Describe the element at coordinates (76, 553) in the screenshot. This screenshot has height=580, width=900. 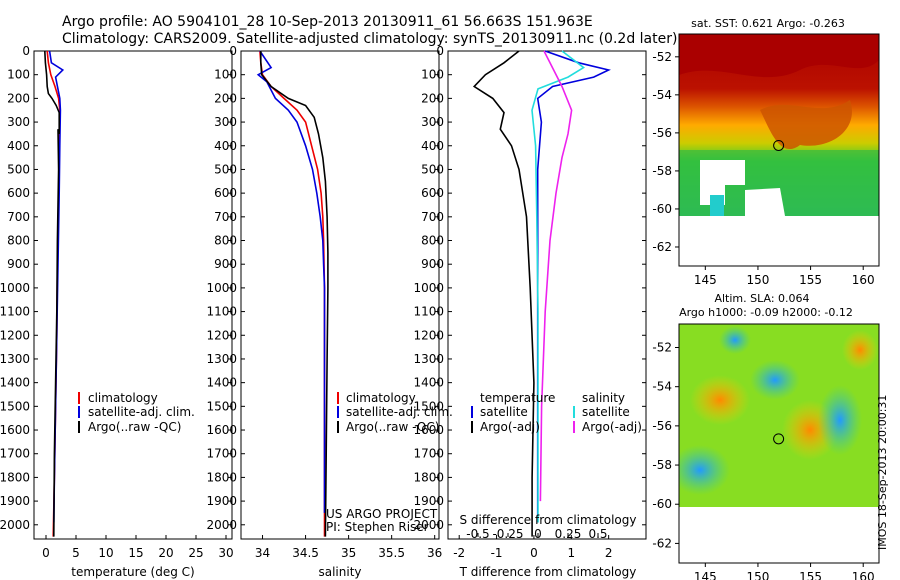
I see `x-tick-label: 5` at that location.